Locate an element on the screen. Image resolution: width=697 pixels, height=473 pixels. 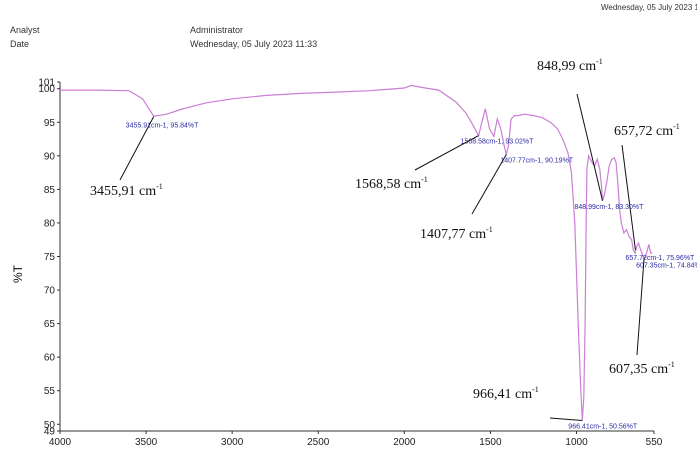
y-tick-label: 65 is located at coordinates (50, 324).